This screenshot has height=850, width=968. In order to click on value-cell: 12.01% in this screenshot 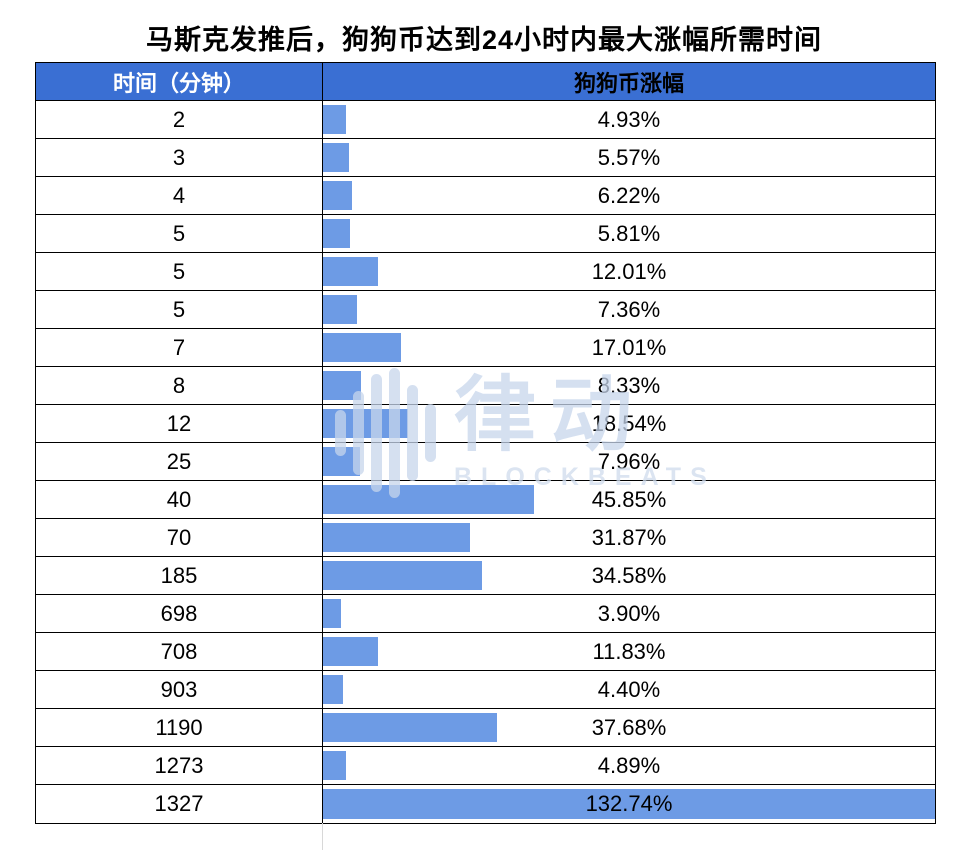, I will do `click(629, 271)`.